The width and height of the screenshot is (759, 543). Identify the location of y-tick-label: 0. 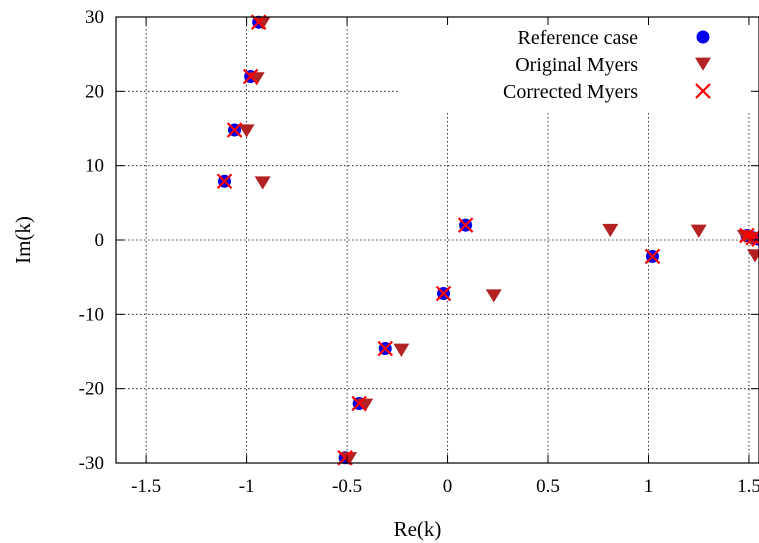
(100, 240).